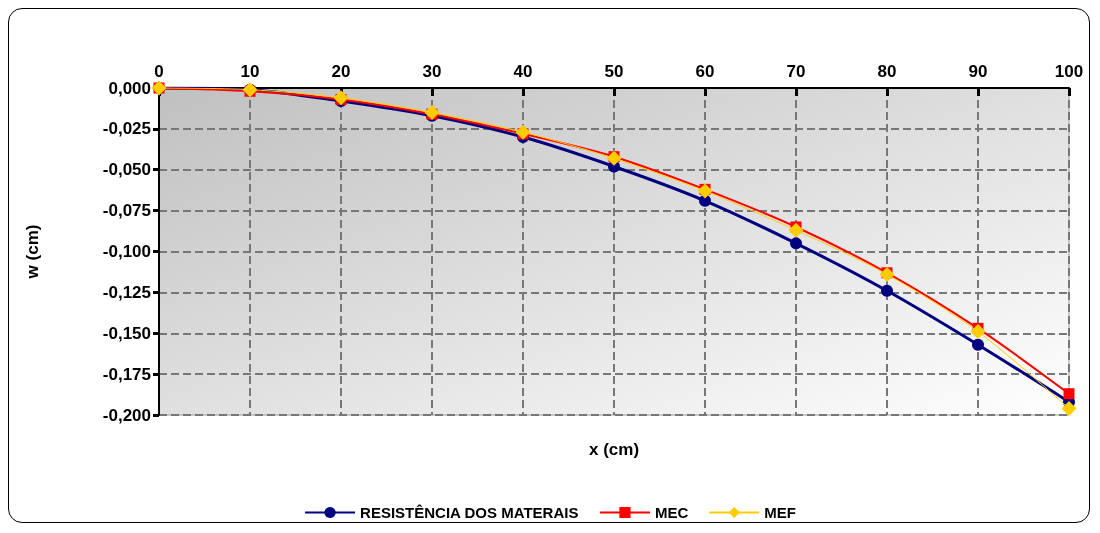 Image resolution: width=1100 pixels, height=533 pixels. I want to click on y-tick-label: -0,200, so click(126, 415).